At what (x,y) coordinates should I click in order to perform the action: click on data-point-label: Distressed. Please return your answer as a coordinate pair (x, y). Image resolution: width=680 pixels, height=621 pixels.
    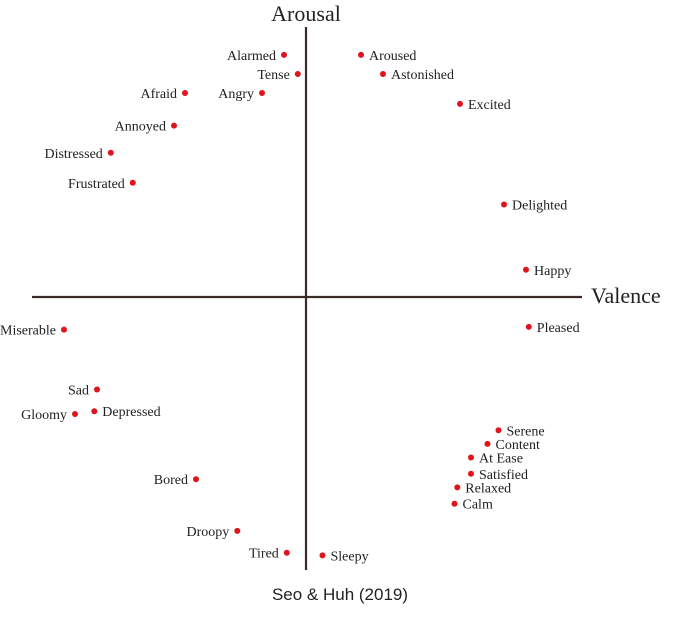
    Looking at the image, I should click on (73, 154).